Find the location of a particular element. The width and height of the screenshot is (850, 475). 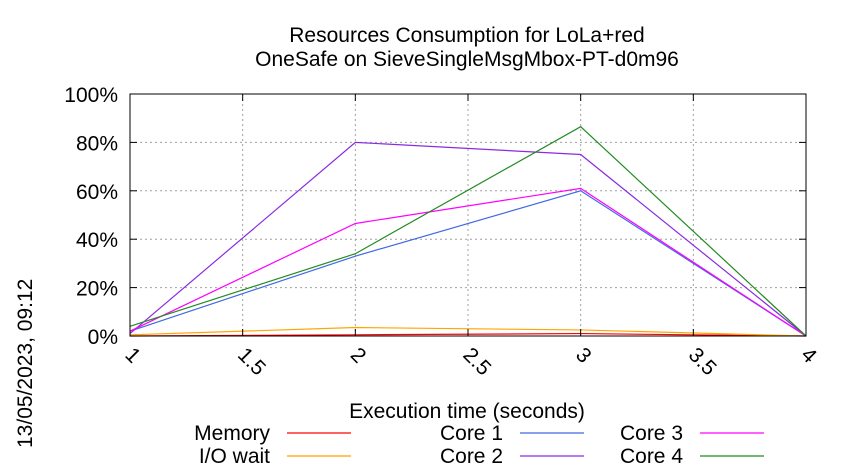

legend-label: Core 2 is located at coordinates (471, 456).